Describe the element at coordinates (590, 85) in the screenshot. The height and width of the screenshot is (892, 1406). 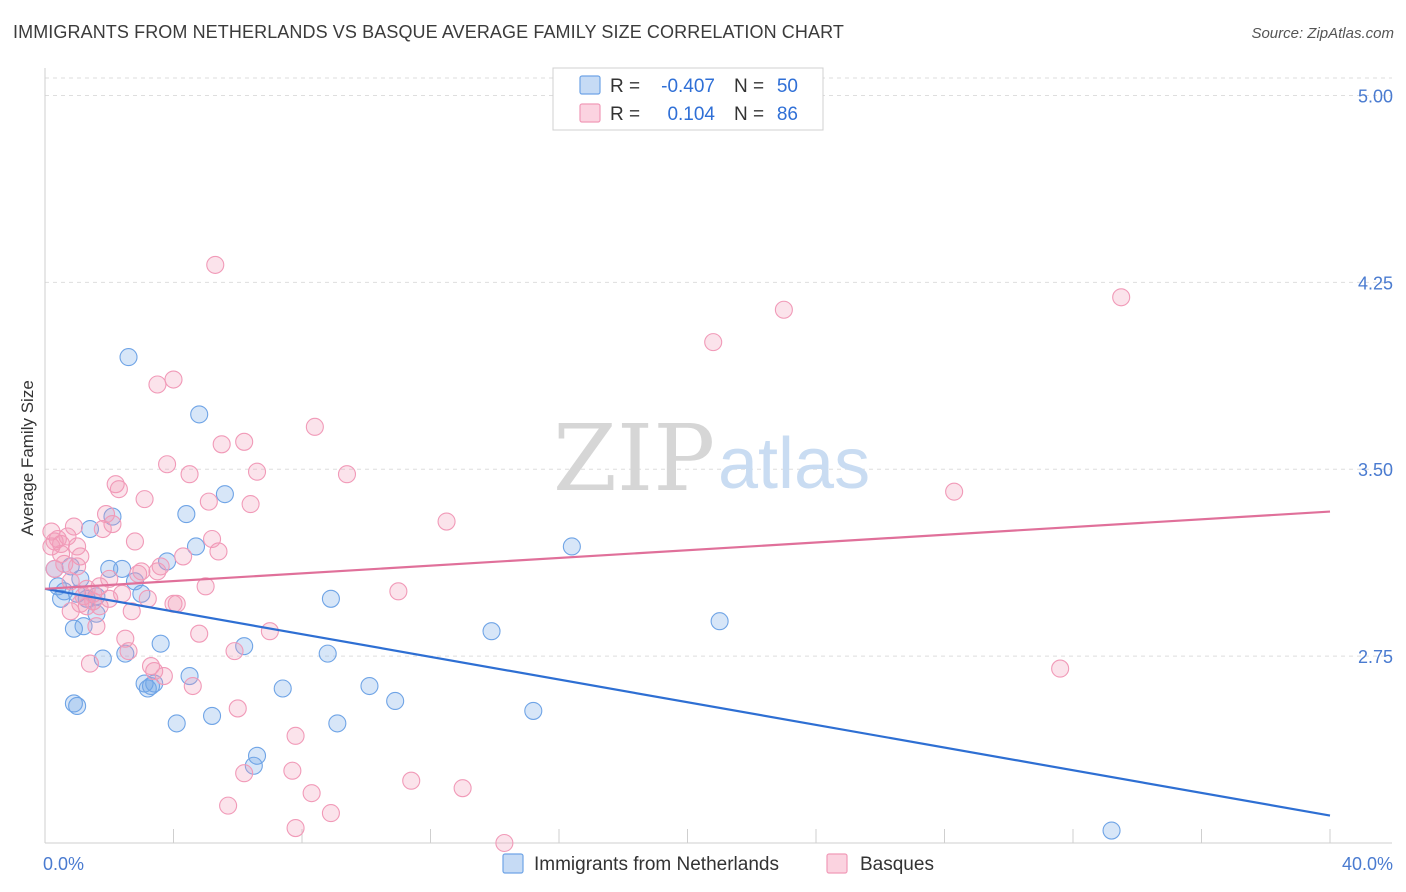
I see `legend-swatch-netherlands` at that location.